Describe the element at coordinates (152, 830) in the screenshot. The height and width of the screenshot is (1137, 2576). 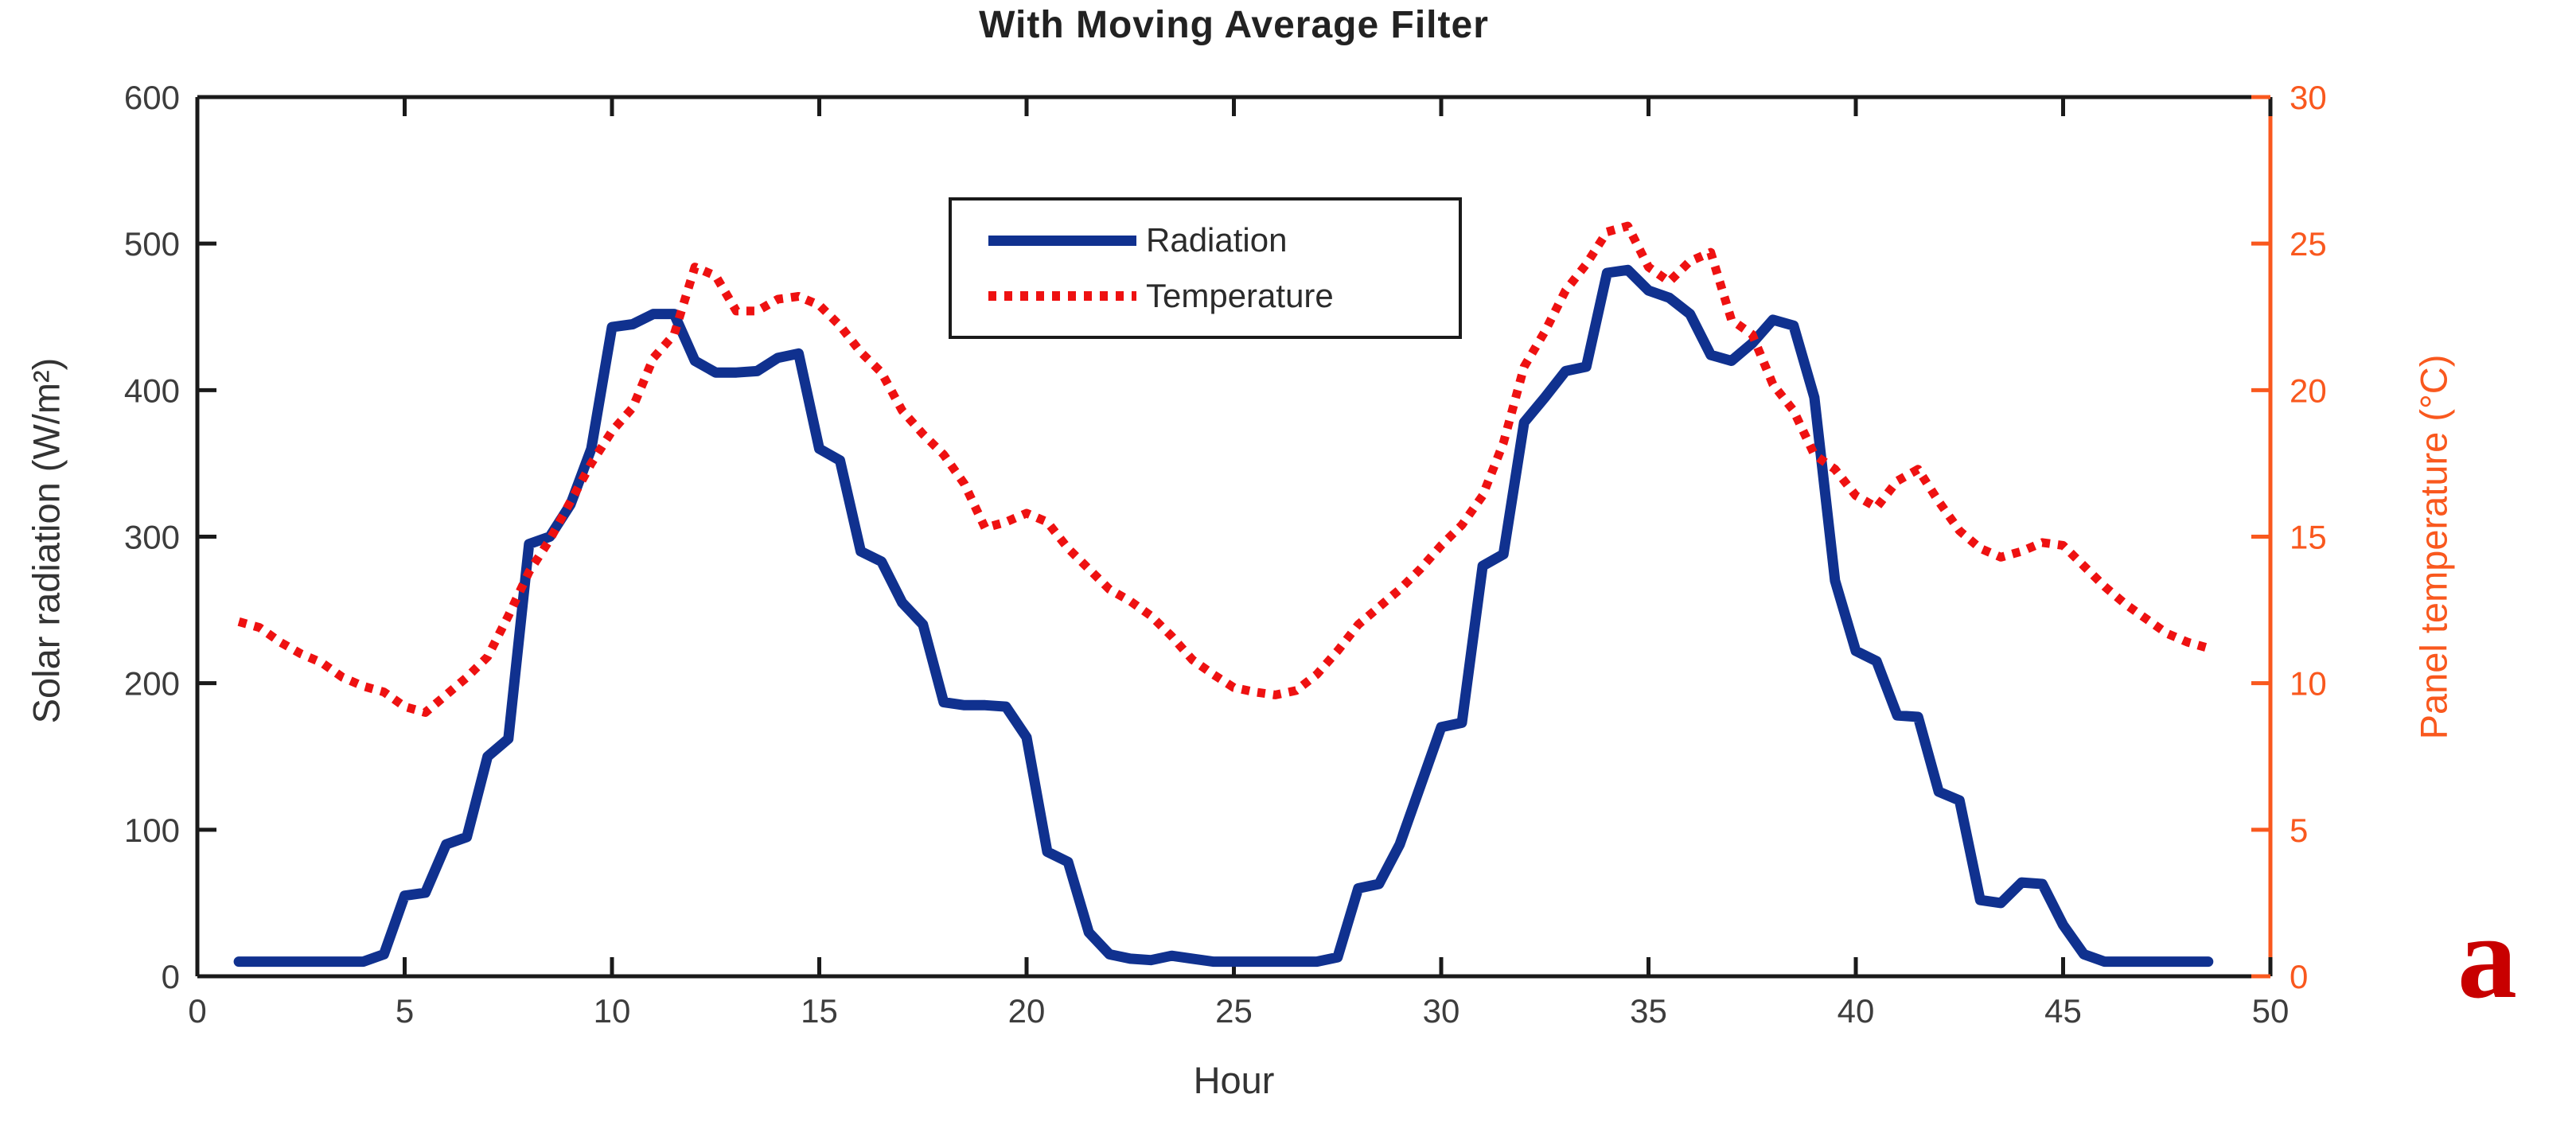
I see `y-tick-label-left: 100` at that location.